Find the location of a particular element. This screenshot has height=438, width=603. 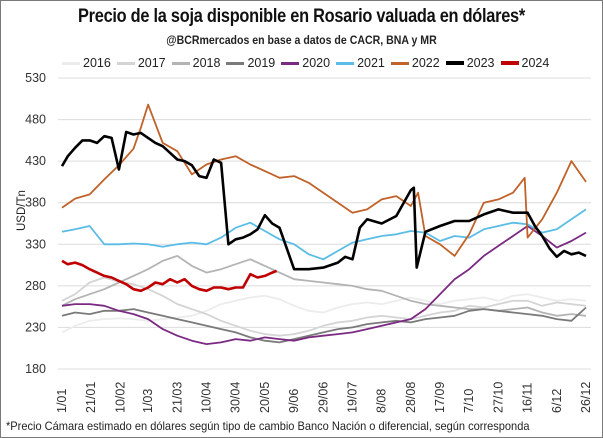

x-tick-label: 17/09 is located at coordinates (440, 397).